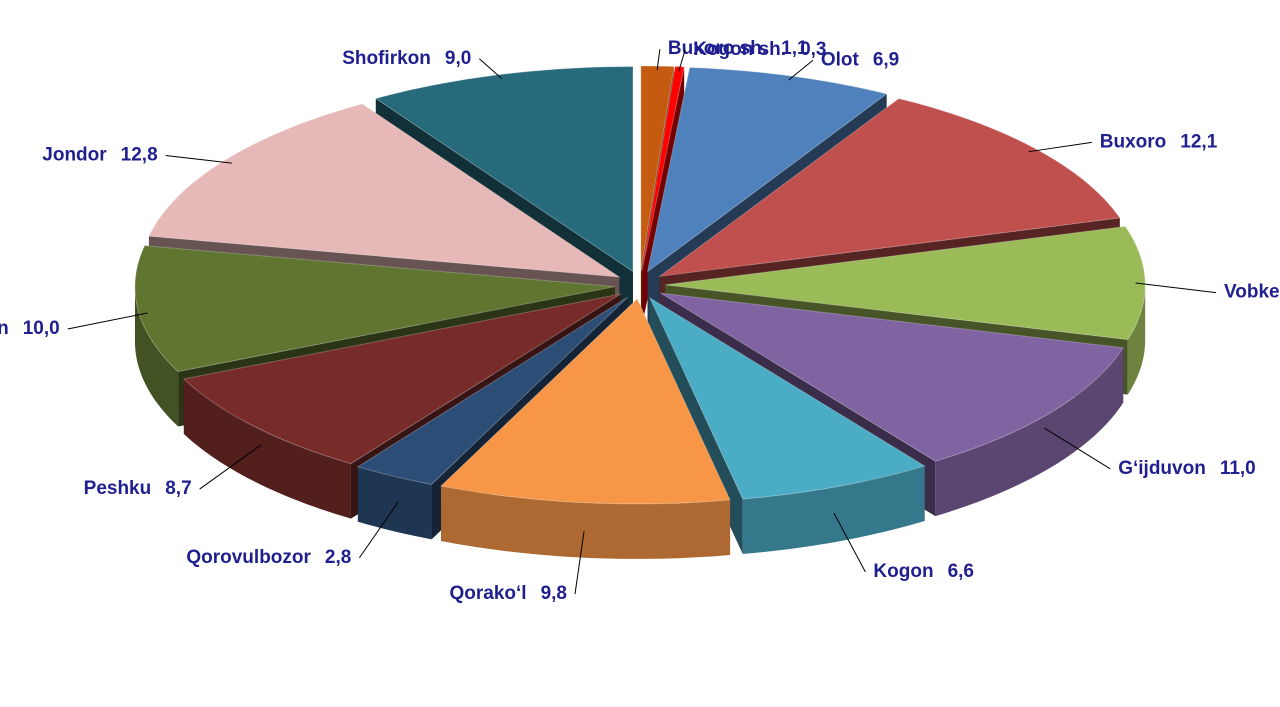 The width and height of the screenshot is (1280, 707). I want to click on data-label: Jondor 12,8, so click(99, 154).